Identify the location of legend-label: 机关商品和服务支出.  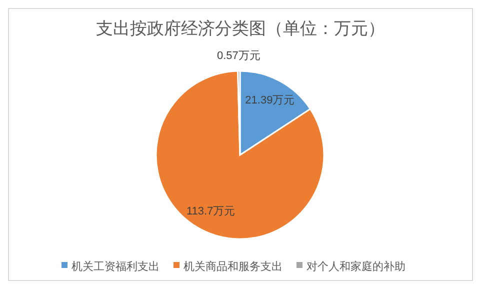
(233, 266).